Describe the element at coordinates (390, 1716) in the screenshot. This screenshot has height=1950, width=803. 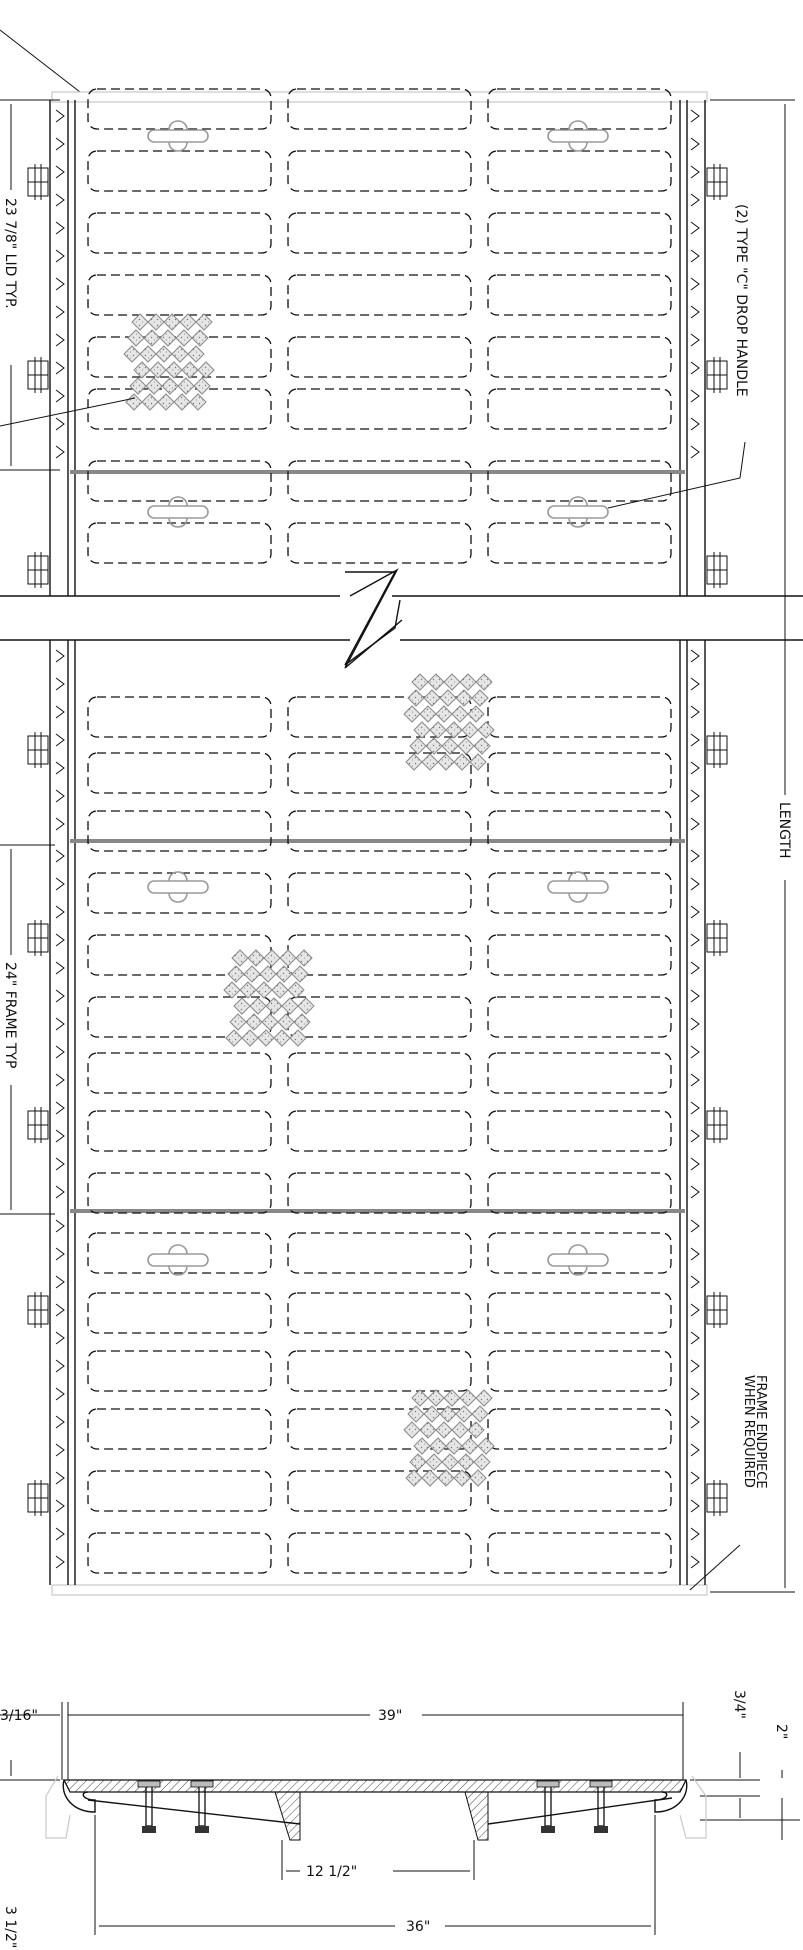
I see `dim-39-label: 39"` at that location.